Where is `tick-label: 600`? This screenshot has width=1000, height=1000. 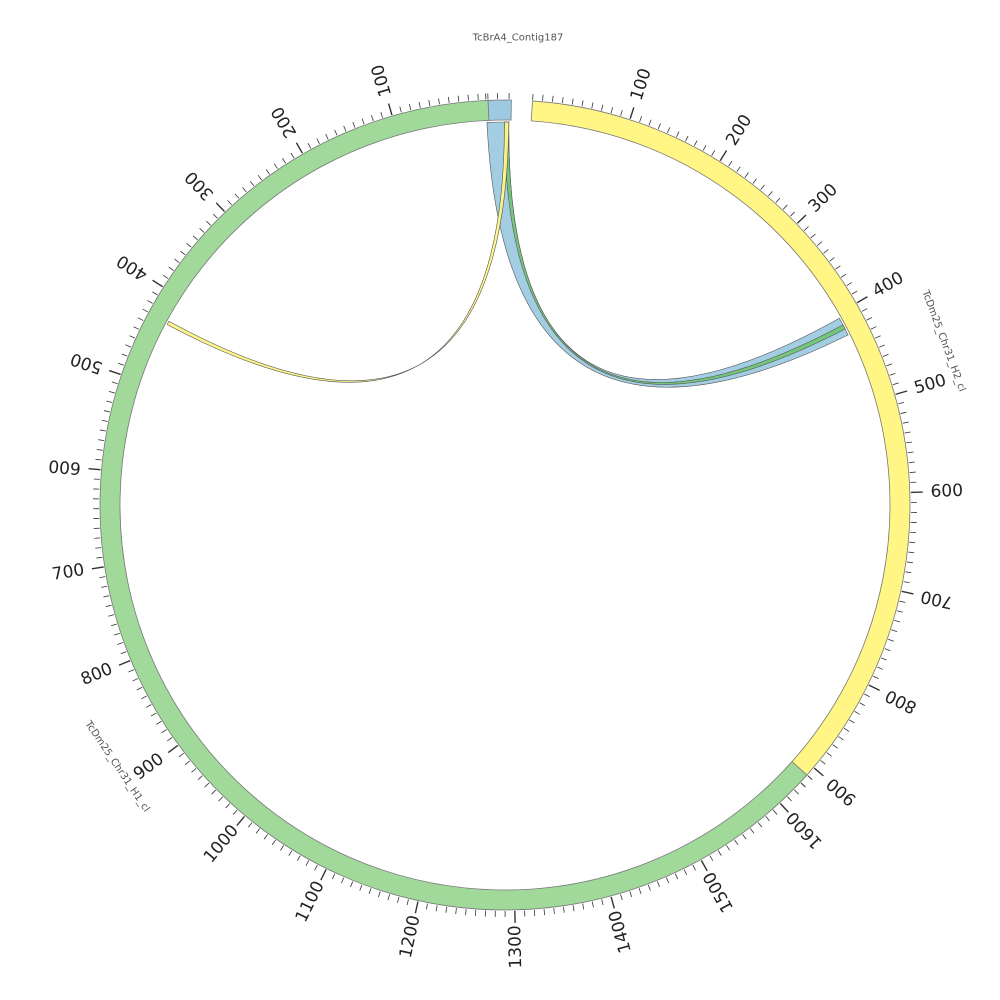
tick-label: 600 is located at coordinates (65, 466).